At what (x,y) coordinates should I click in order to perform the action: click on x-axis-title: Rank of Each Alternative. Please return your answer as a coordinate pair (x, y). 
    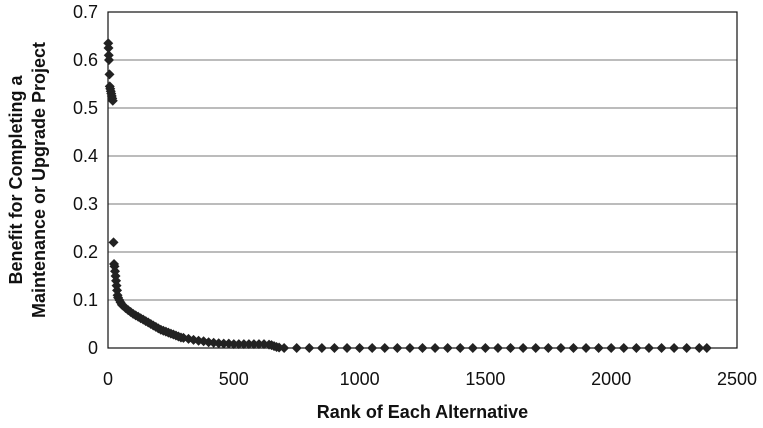
    Looking at the image, I should click on (422, 412).